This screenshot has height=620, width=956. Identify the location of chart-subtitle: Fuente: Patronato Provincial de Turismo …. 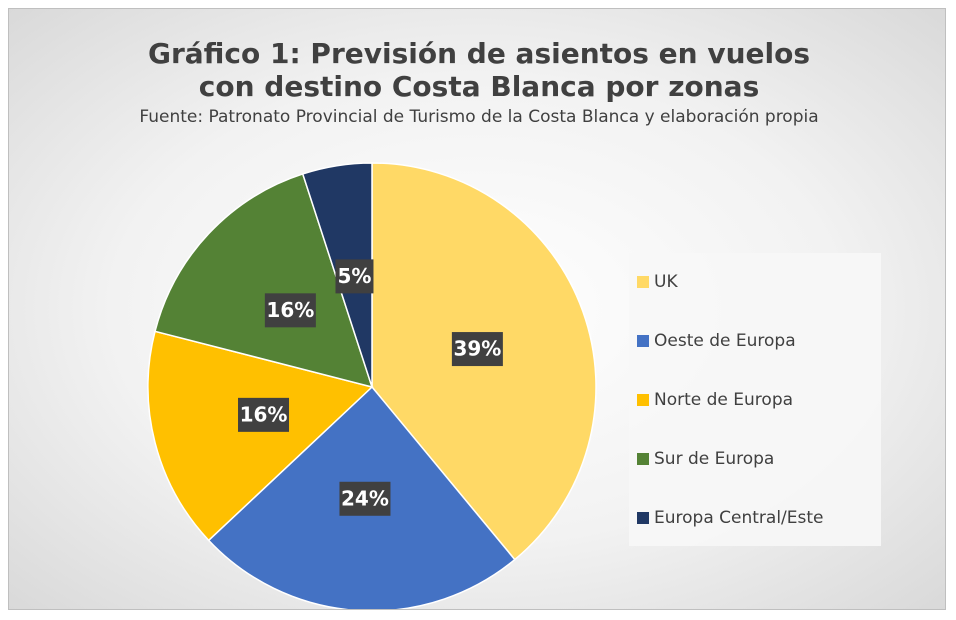
(479, 117).